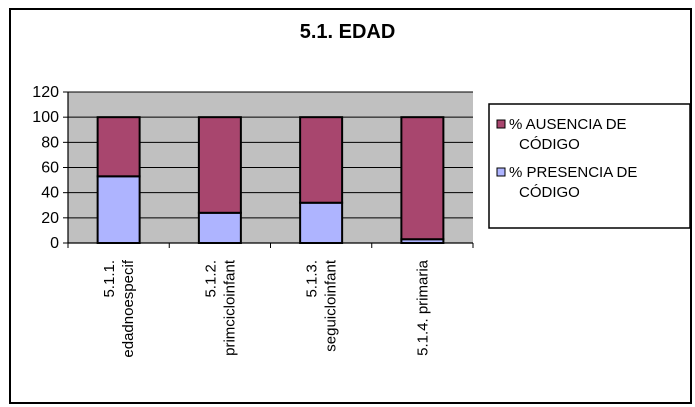  I want to click on y-tick-label: 100, so click(45, 117).